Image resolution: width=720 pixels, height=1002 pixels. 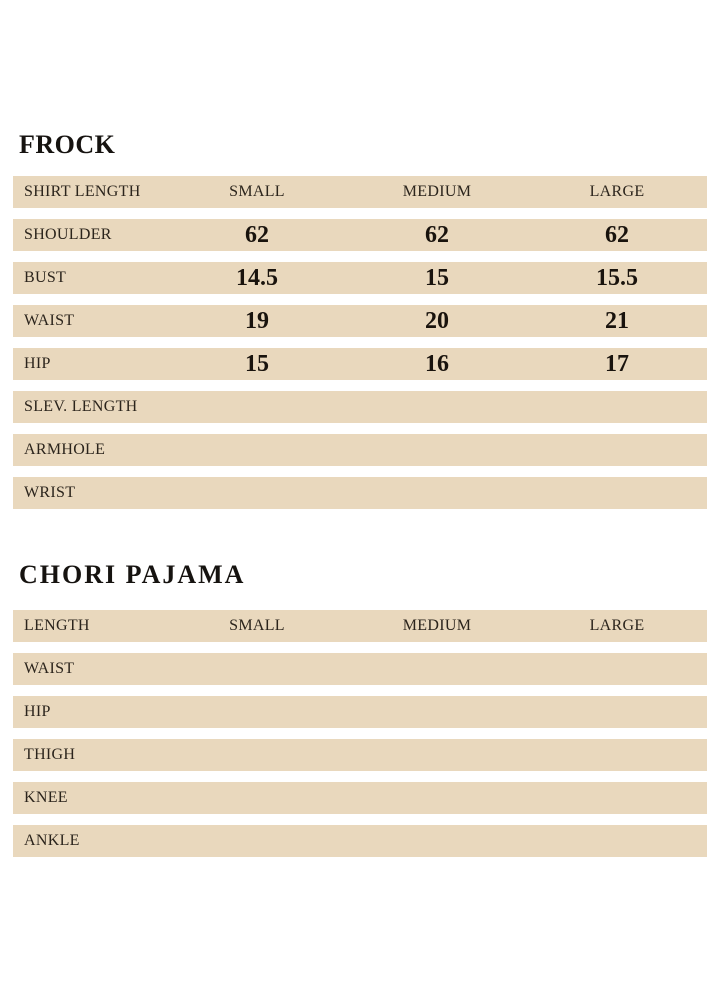 I want to click on table-row-ankle: ANKLE, so click(x=360, y=841).